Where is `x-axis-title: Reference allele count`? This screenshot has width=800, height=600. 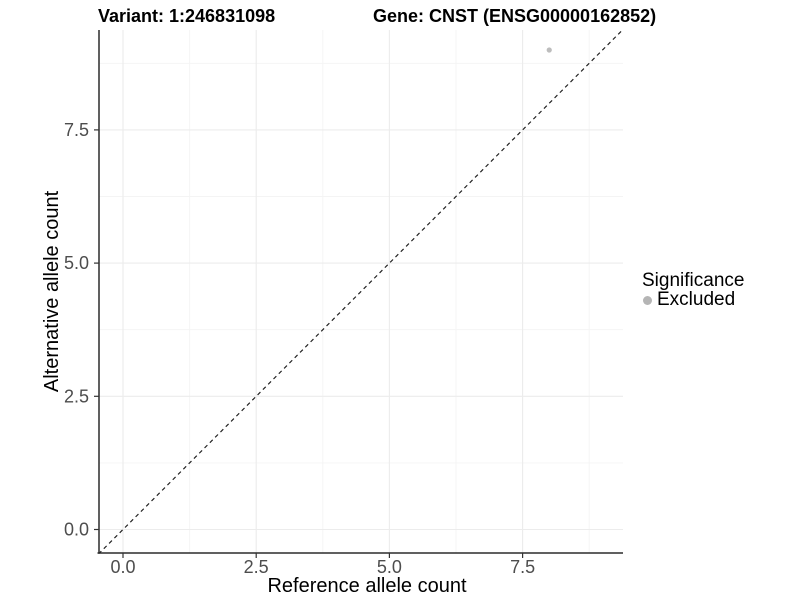 x-axis-title: Reference allele count is located at coordinates (366, 586).